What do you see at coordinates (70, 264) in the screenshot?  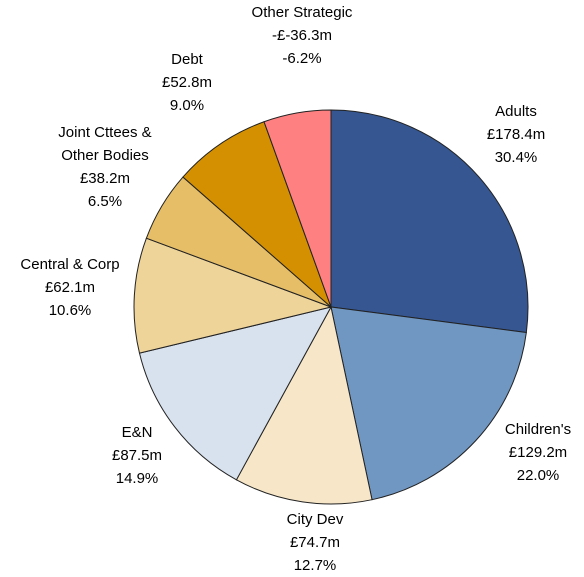 I see `category-label: Central & Corp` at bounding box center [70, 264].